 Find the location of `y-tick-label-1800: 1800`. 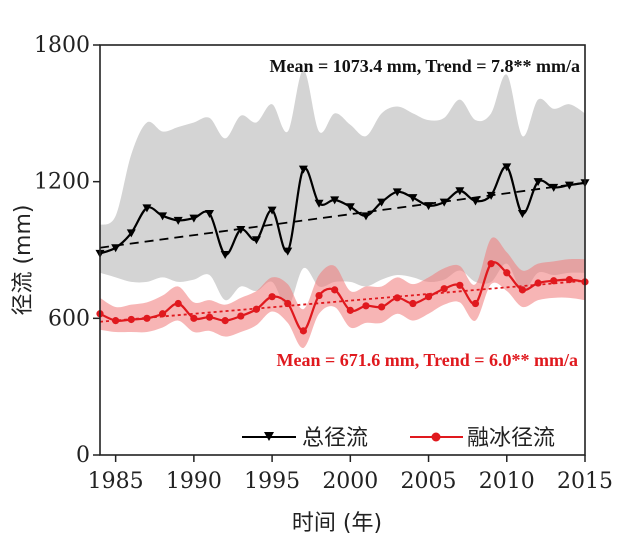

y-tick-label-1800: 1800 is located at coordinates (62, 45).